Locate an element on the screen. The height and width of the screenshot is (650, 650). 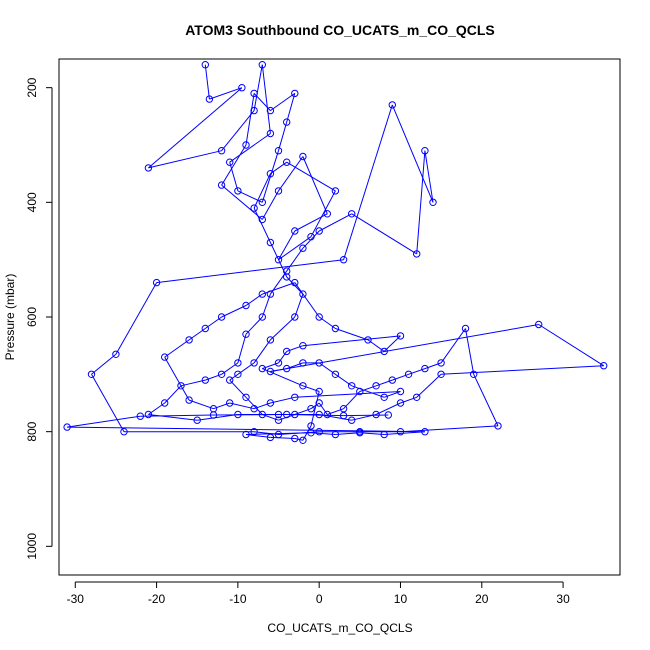
x-axis-label: CO_UCATS_m_CO_QCLS is located at coordinates (339, 628).